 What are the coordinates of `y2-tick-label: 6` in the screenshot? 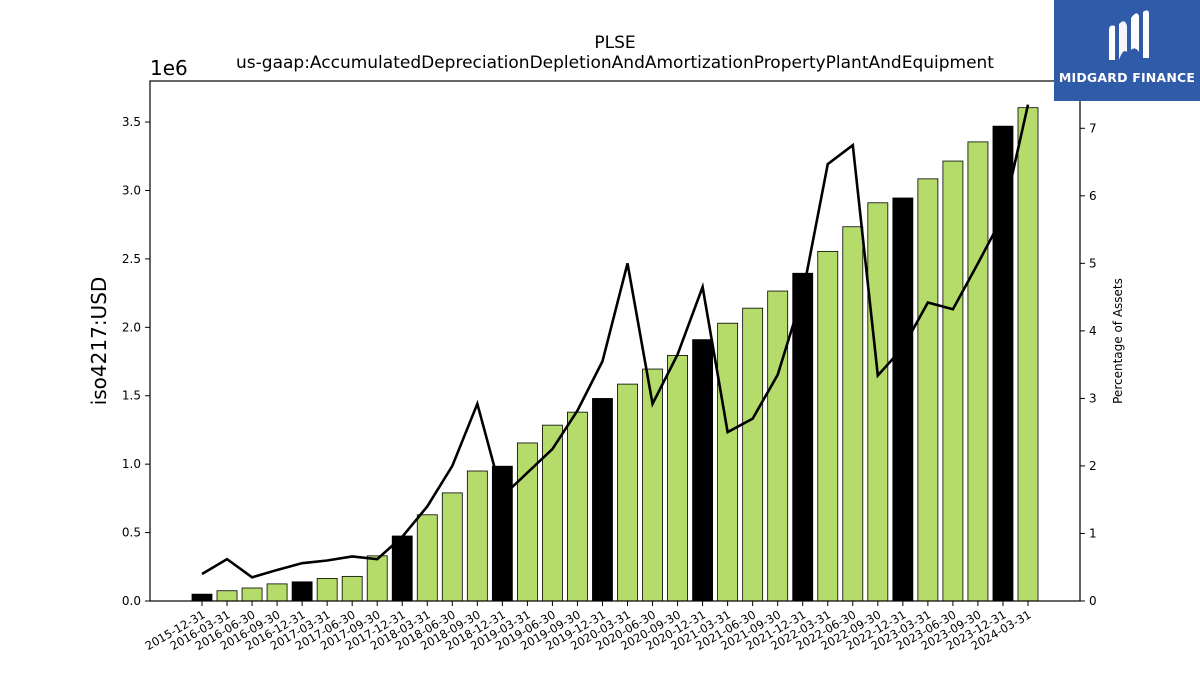 It's located at (1093, 196).